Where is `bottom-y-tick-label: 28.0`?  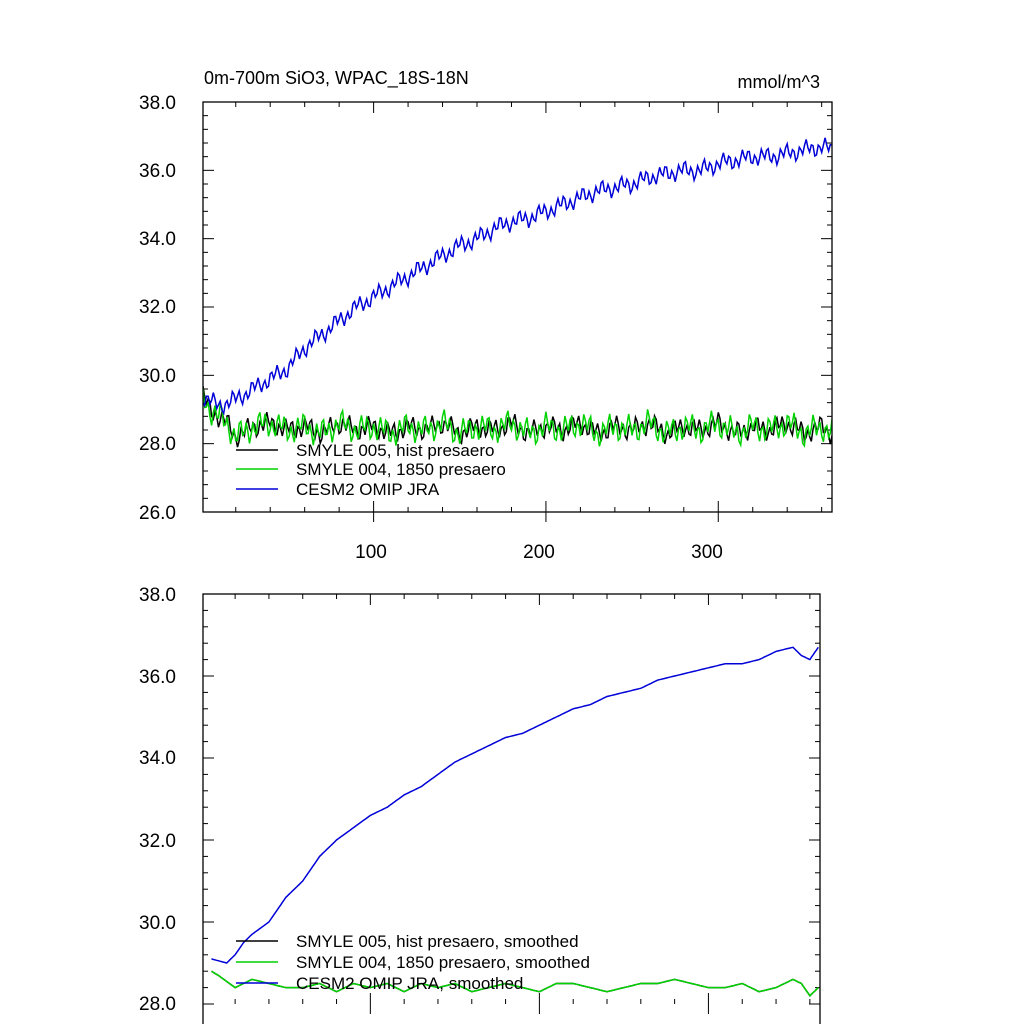 bottom-y-tick-label: 28.0 is located at coordinates (157, 1004).